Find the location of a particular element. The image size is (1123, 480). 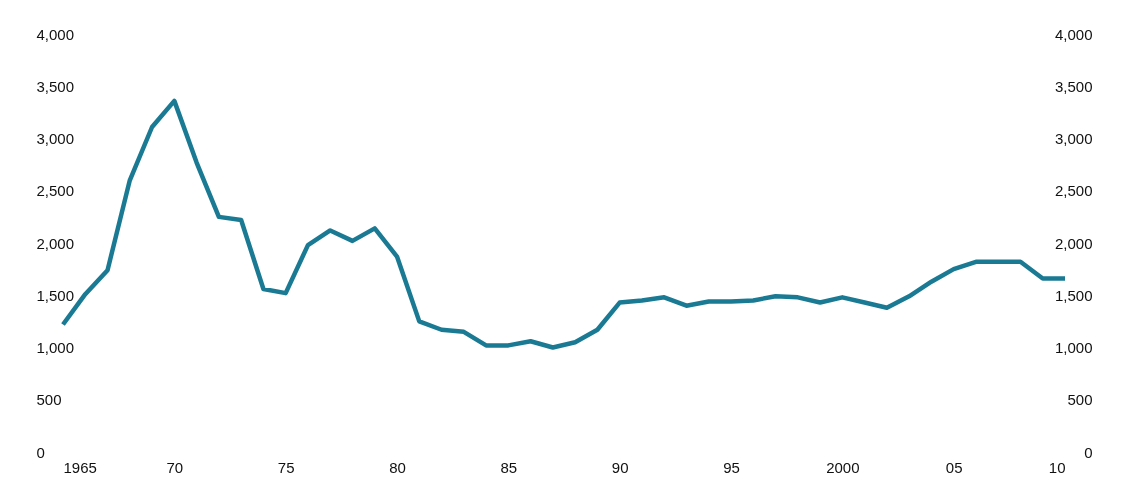

y2-tick-label: 1,000 is located at coordinates (1073, 347).